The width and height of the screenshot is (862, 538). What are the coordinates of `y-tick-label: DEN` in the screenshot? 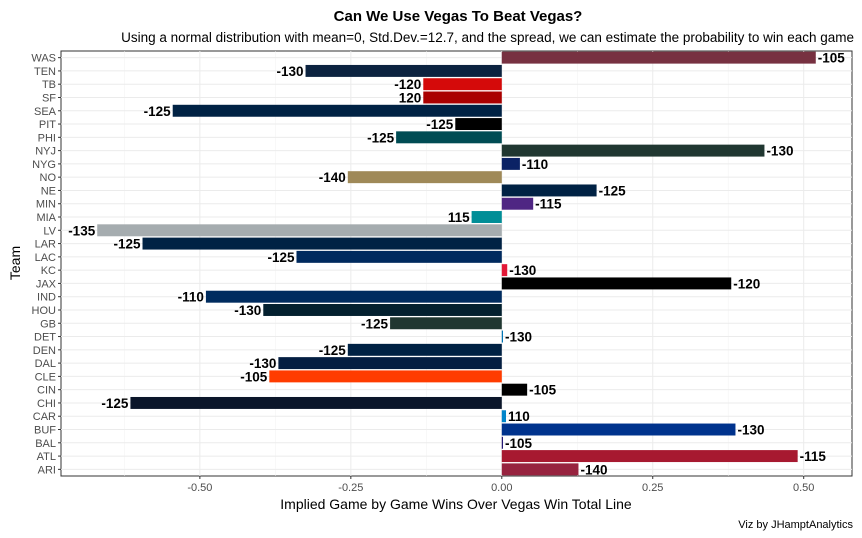 It's located at (44, 351).